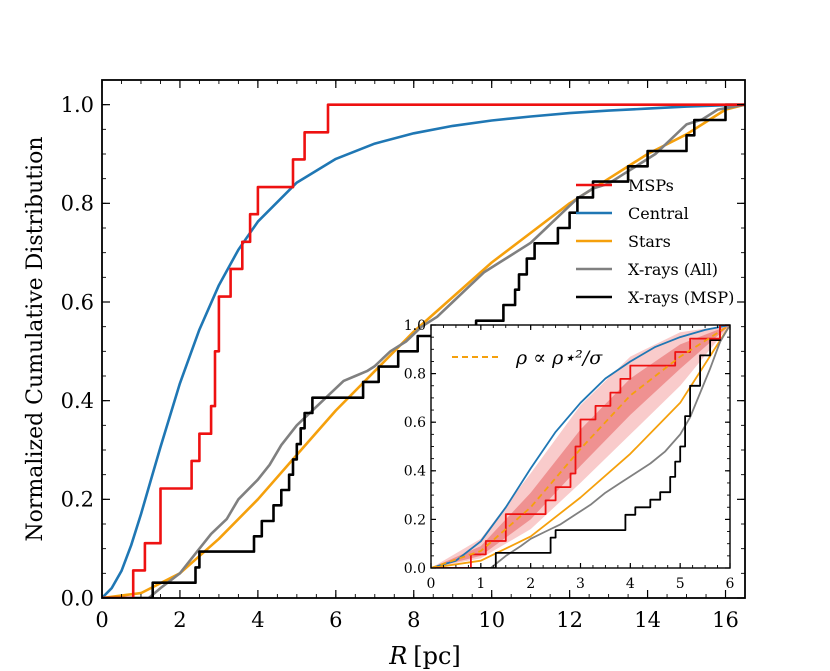 The width and height of the screenshot is (830, 671). Describe the element at coordinates (77, 302) in the screenshot. I see `main-y-tick-label: 0.6` at that location.